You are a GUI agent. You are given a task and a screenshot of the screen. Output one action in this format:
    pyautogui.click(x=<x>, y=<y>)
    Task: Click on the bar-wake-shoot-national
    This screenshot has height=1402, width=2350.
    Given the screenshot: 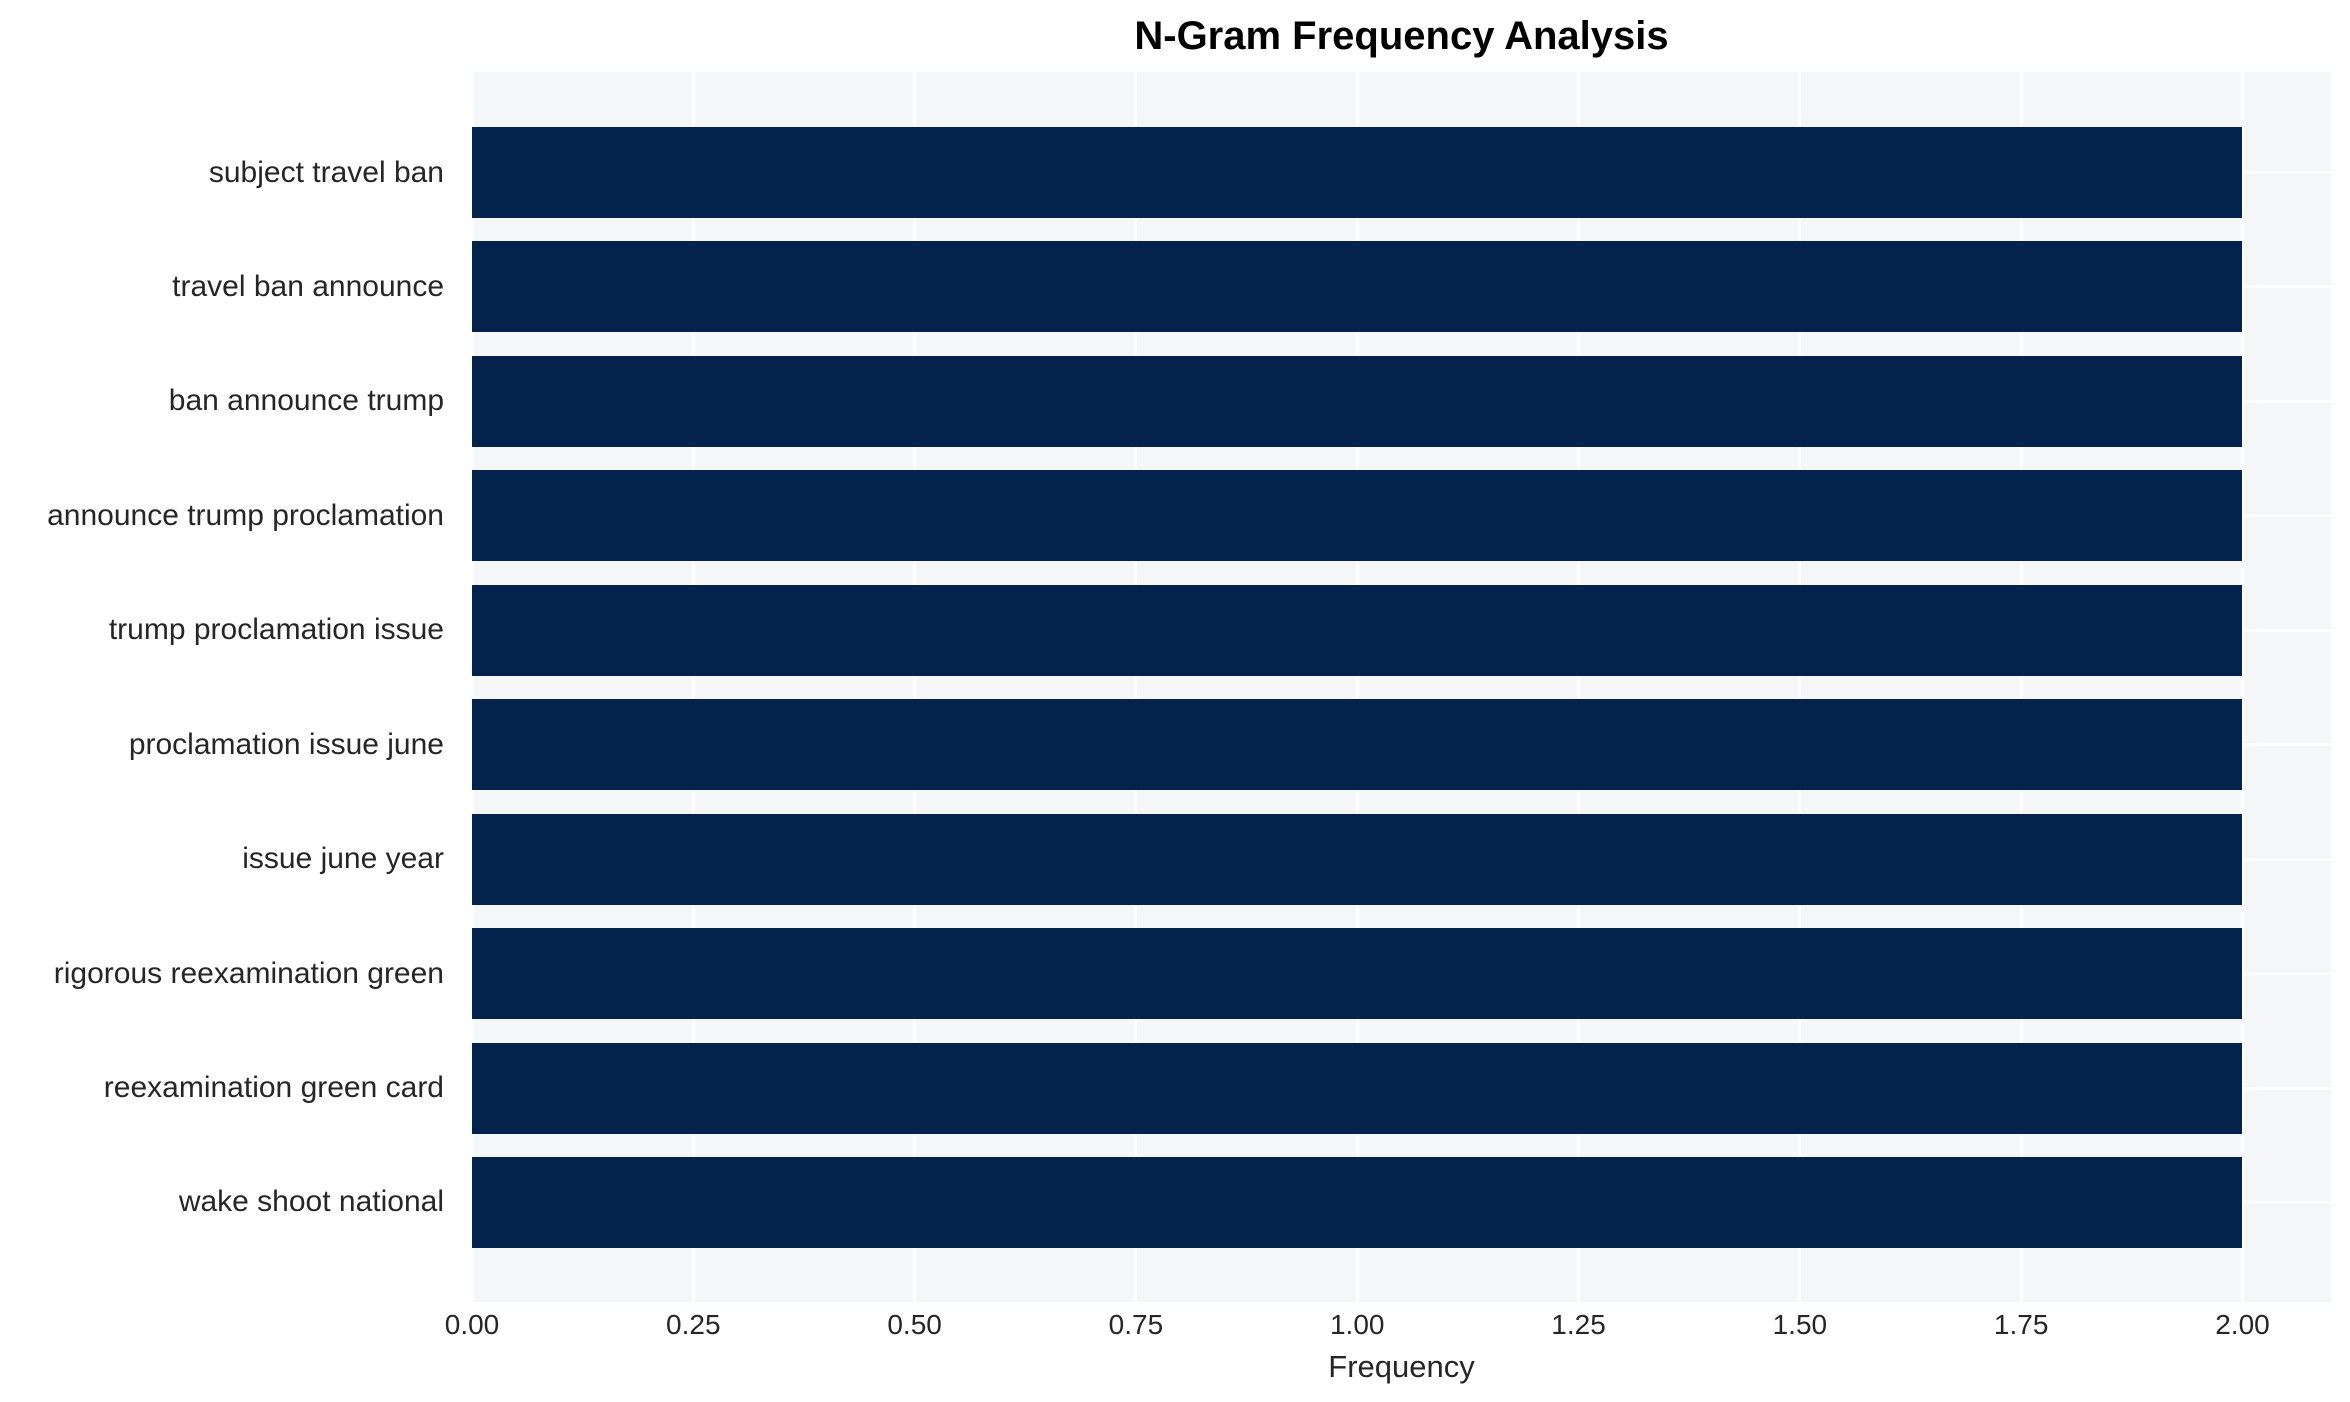 What is the action you would take?
    pyautogui.click(x=1357, y=1202)
    